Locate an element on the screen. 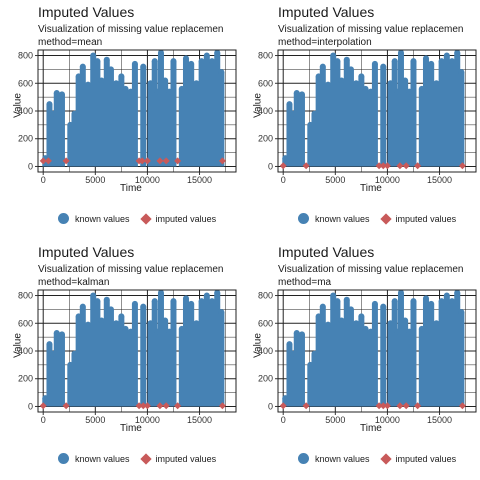 This screenshot has height=480, width=480. chart-method-label: method=interpolation is located at coordinates (325, 42).